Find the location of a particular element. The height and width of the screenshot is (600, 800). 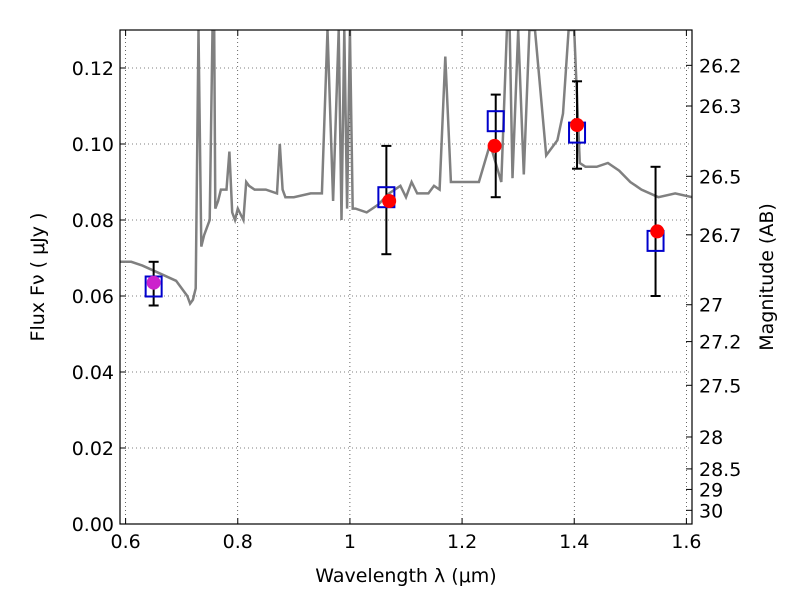

y2-tick-label: 27 is located at coordinates (711, 306).